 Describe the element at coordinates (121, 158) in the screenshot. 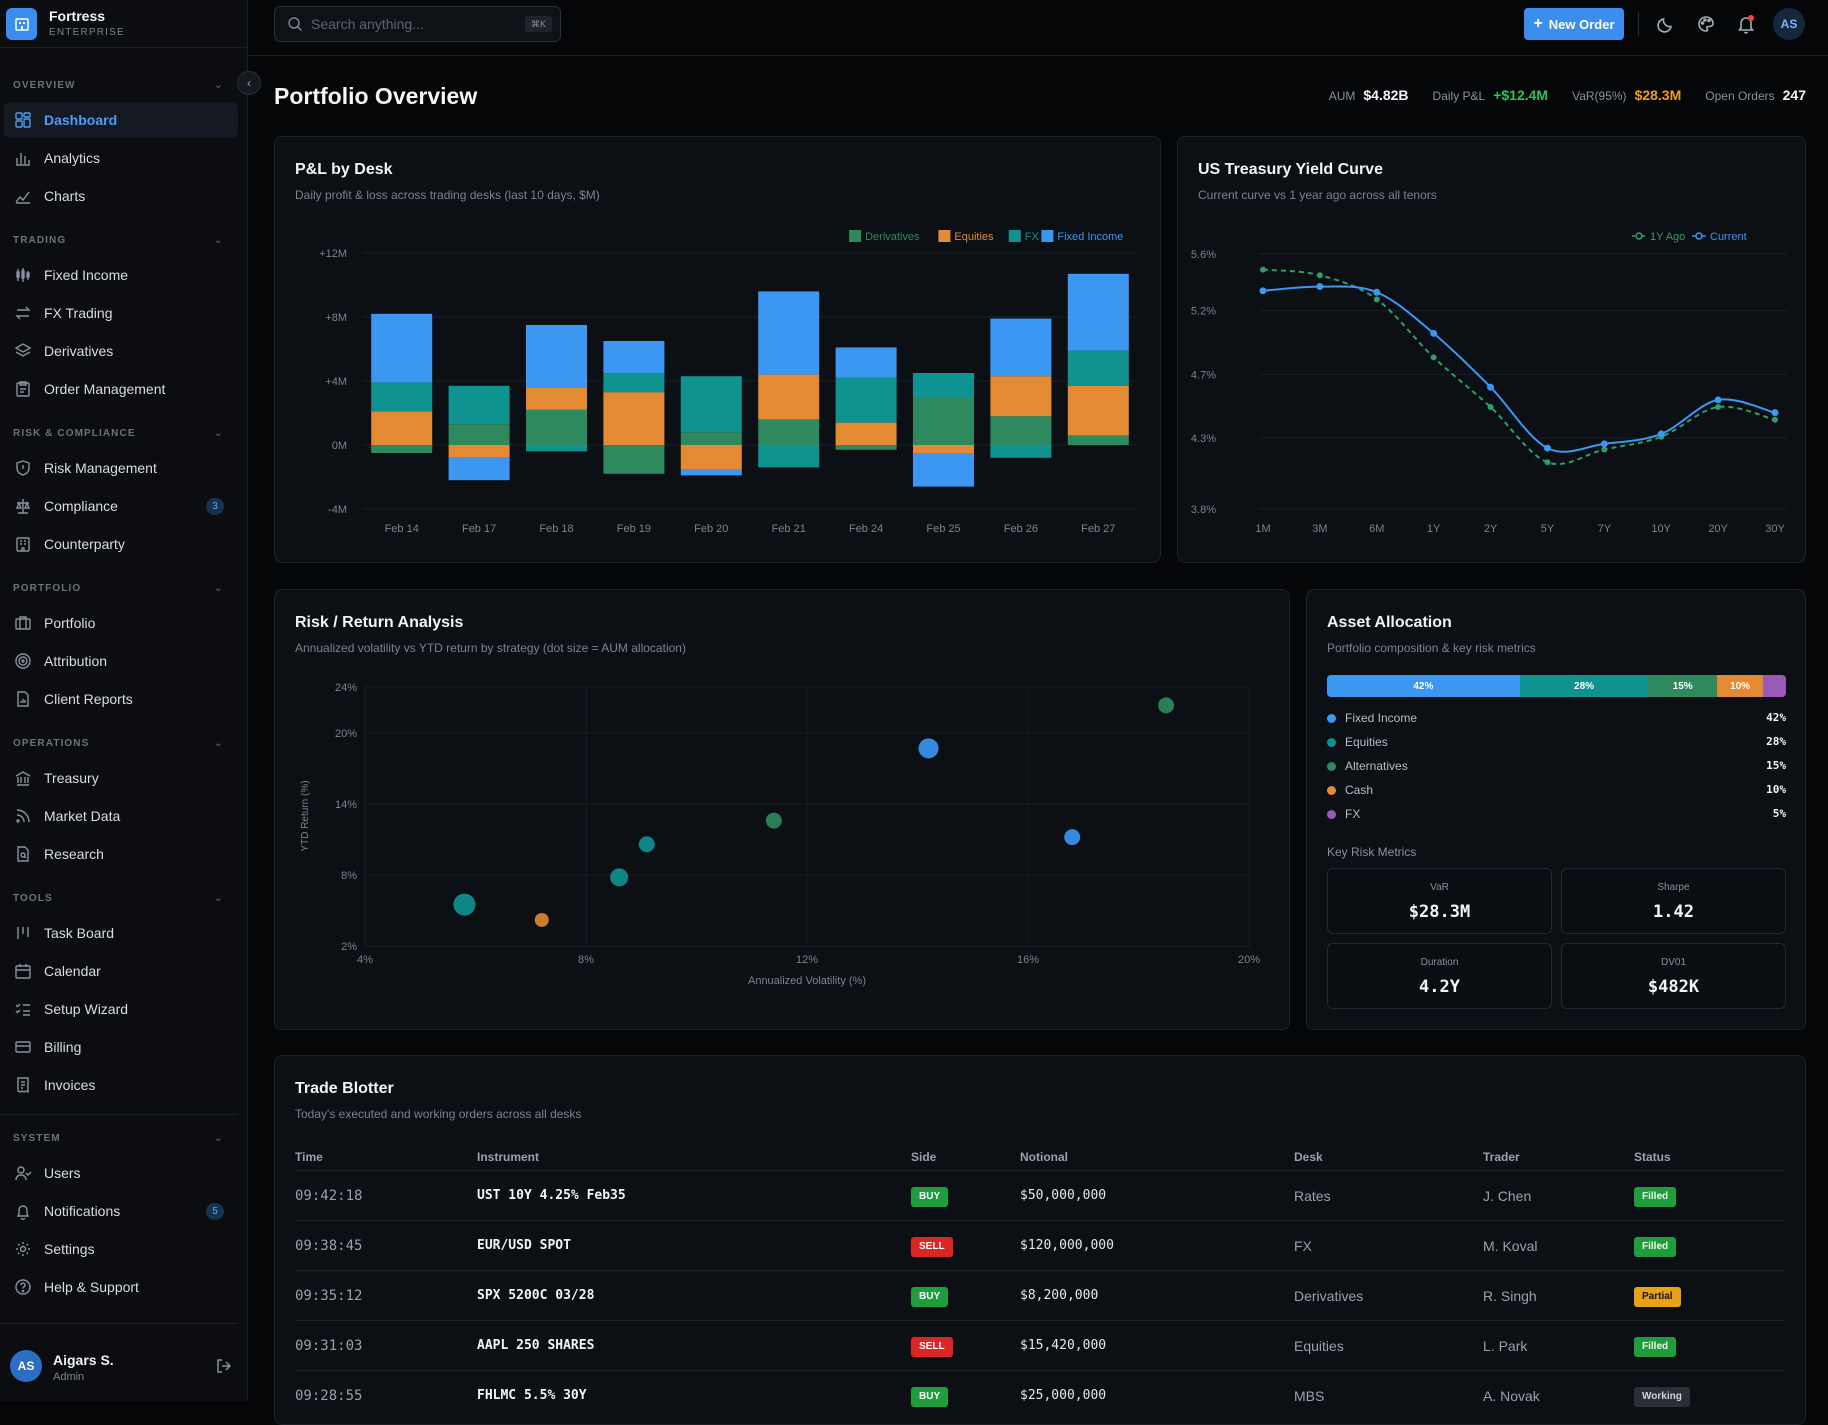

I see `sidebar-item-analytics: Analytics` at that location.